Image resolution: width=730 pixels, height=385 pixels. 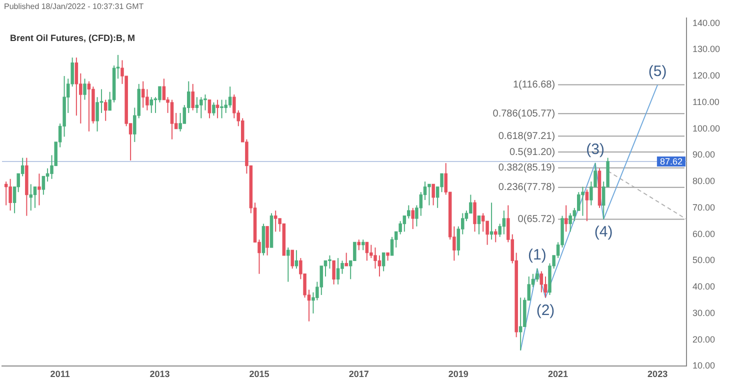 I want to click on y-tick-label: 60.00, so click(x=704, y=233).